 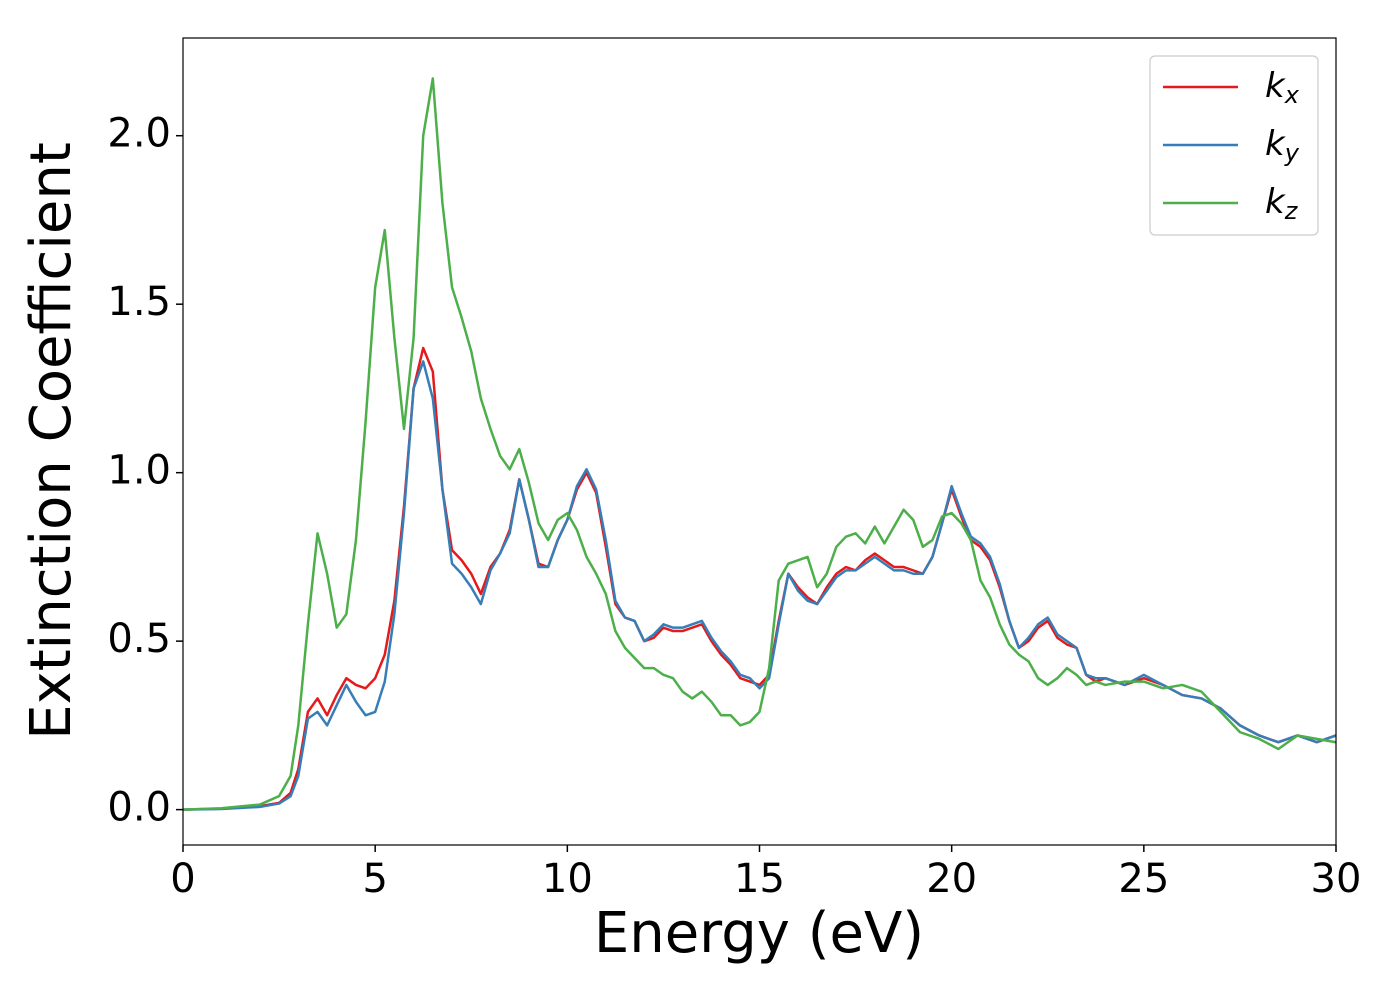 What do you see at coordinates (374, 879) in the screenshot?
I see `x-tick-label: 5` at bounding box center [374, 879].